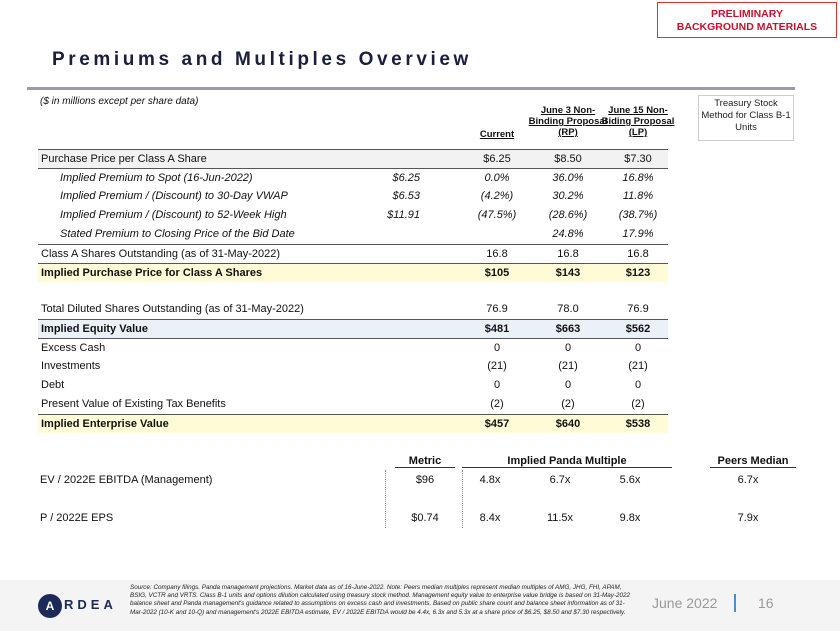  I want to click on page-title: Premiums and Multiples Overview, so click(262, 59).